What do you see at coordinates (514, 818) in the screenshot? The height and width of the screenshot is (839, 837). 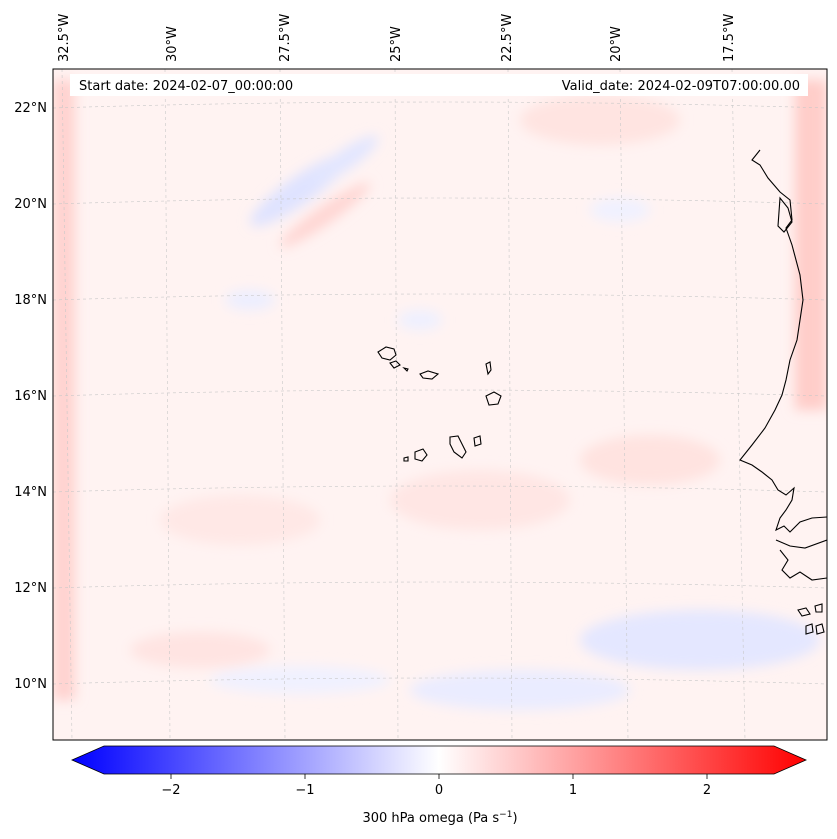 I see `colorbar-label-close: )` at bounding box center [514, 818].